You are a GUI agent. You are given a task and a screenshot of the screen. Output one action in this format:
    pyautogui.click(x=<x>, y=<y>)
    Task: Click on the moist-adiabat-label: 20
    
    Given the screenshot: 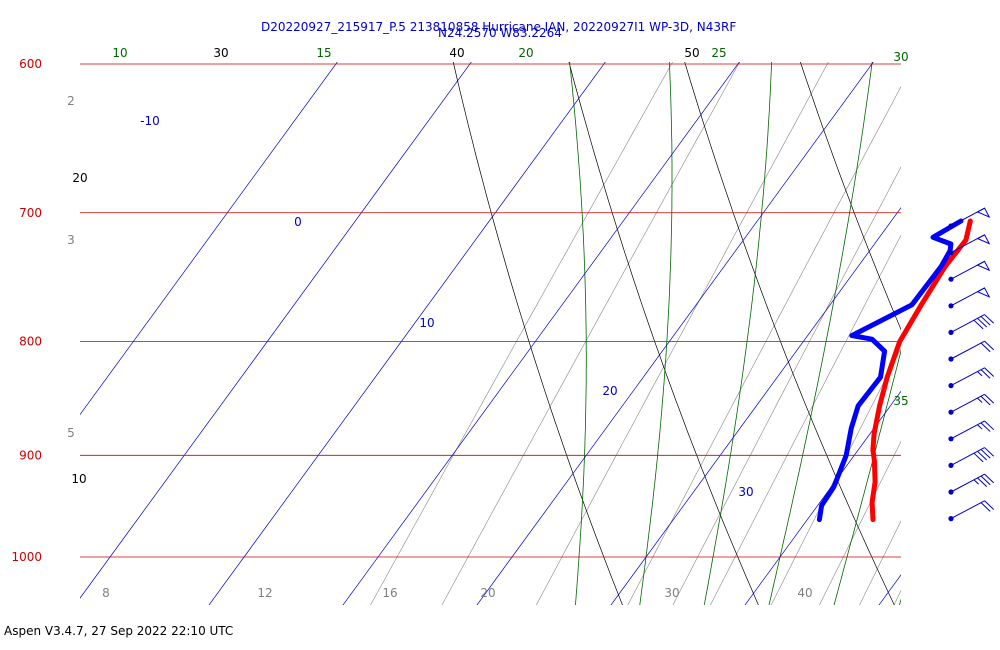 What is the action you would take?
    pyautogui.click(x=525, y=53)
    